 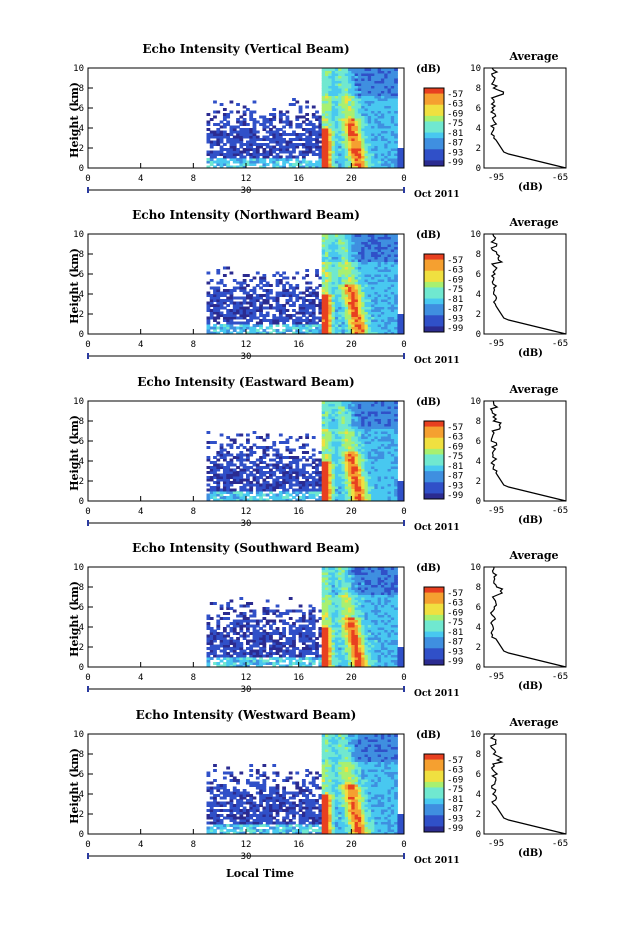 I want to click on day-label: 30, so click(x=246, y=191).